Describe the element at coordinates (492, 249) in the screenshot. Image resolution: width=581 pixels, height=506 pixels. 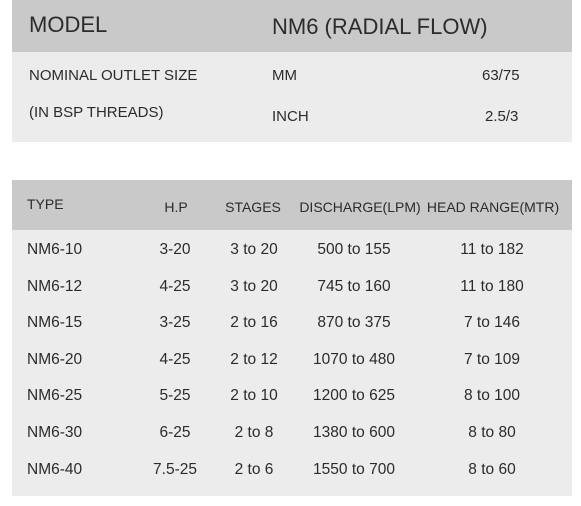
I see `cell-head-range: 11 to 182` at that location.